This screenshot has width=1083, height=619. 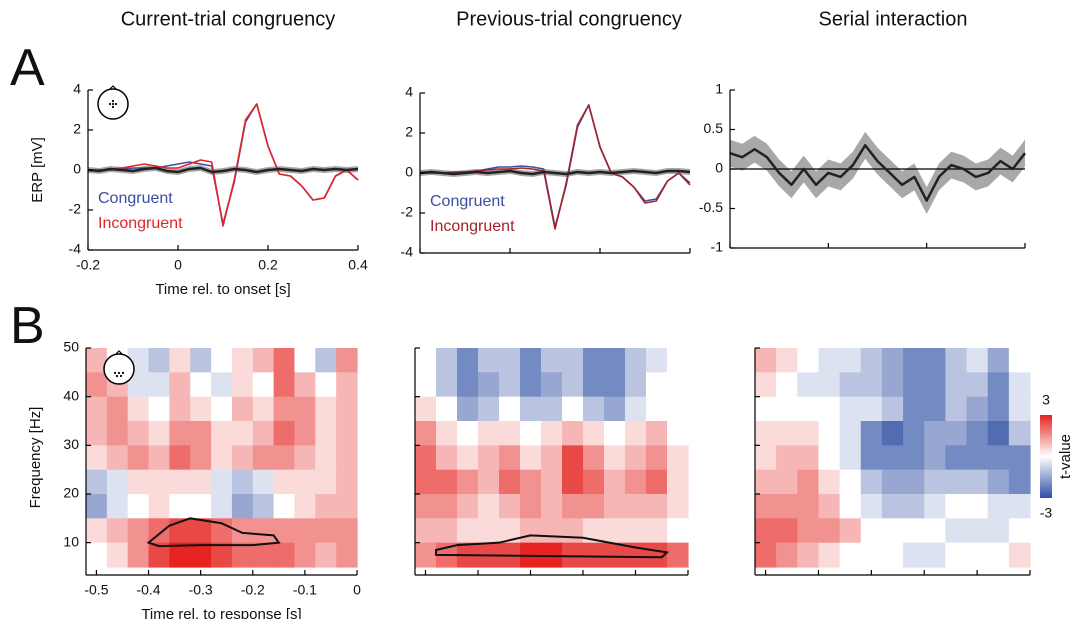 I want to click on legend-entry: Incongruent, so click(x=472, y=226).